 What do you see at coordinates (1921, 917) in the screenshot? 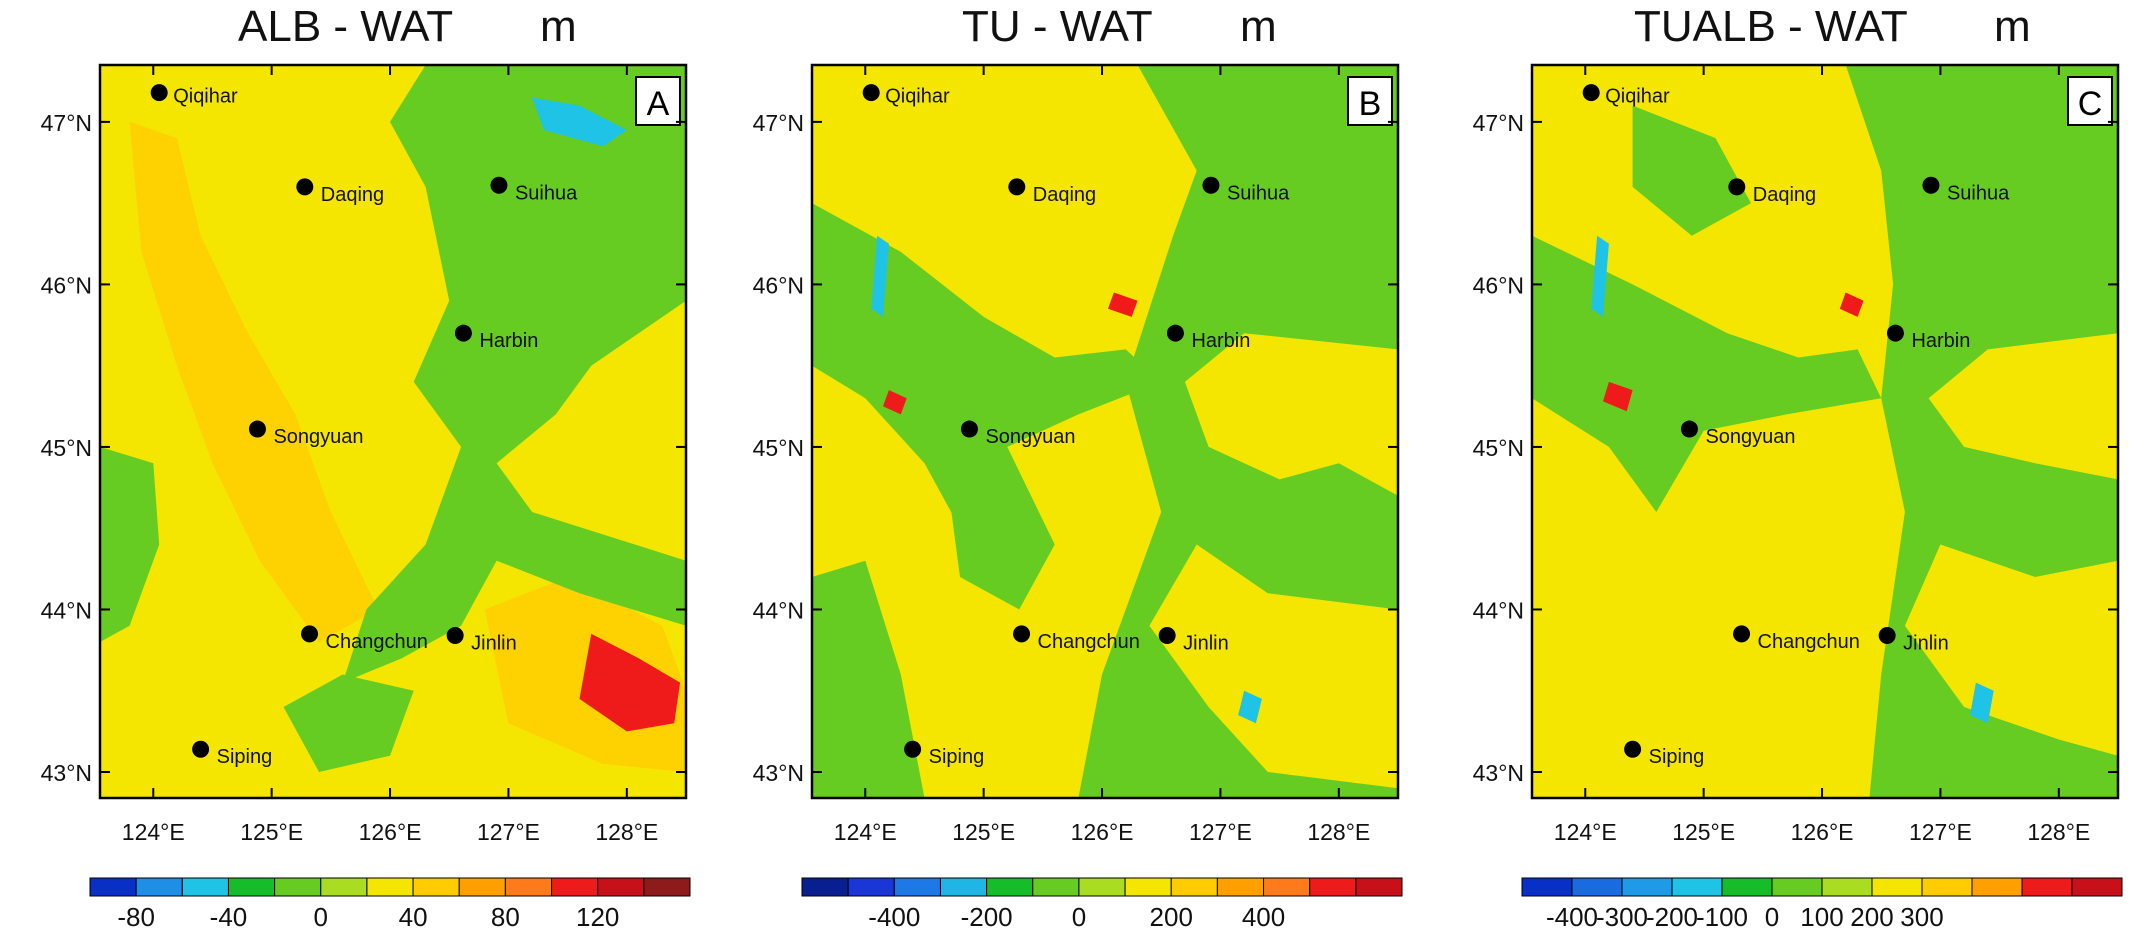
I see `colorbar-label: 300` at bounding box center [1921, 917].